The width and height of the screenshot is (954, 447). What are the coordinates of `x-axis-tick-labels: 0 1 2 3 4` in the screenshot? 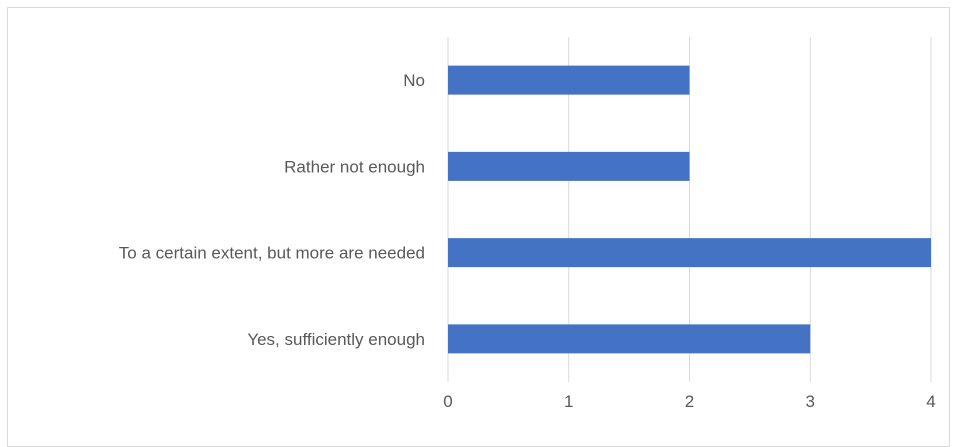 It's located at (689, 401).